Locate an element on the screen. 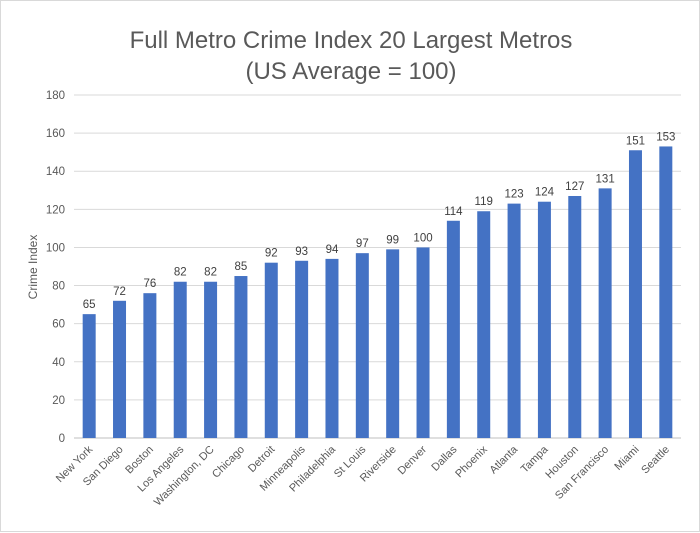  data-label: 65 is located at coordinates (89, 305).